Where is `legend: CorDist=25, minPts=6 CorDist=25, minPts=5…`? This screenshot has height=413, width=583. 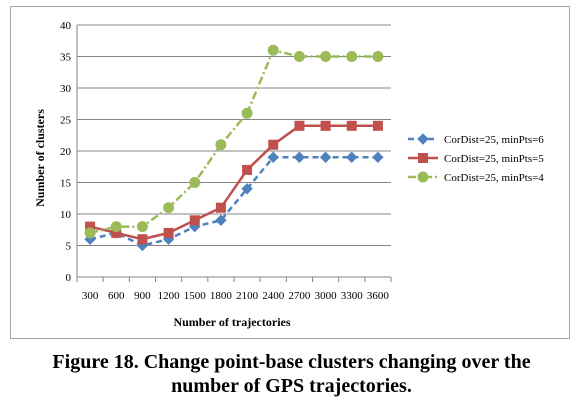
legend: CorDist=25, minPts=6 CorDist=25, minPts=5… is located at coordinates (476, 158).